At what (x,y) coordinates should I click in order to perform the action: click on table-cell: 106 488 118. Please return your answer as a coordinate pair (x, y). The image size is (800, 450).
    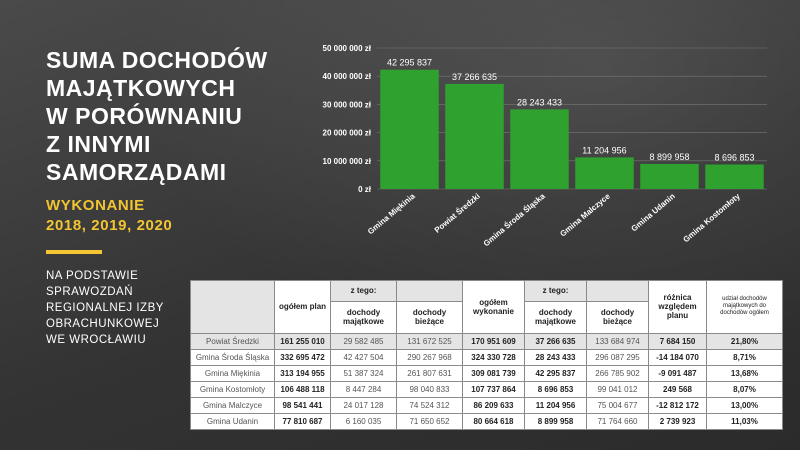
    Looking at the image, I should click on (302, 389).